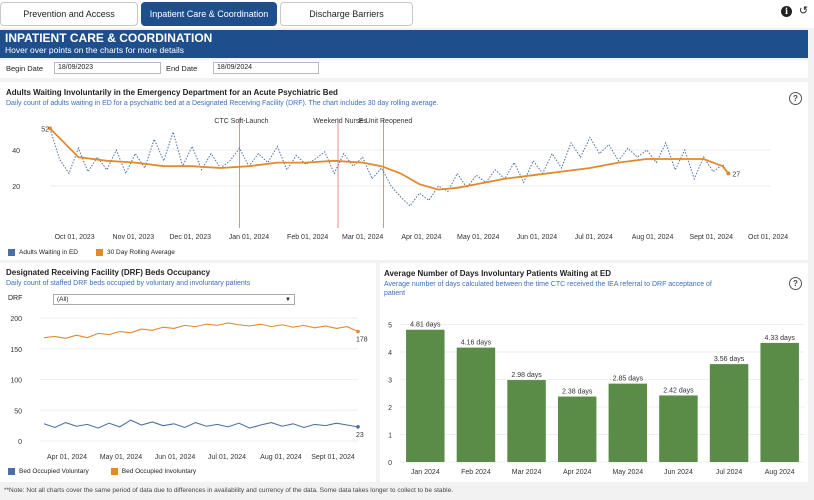 This screenshot has width=814, height=500. I want to click on x-tick-label: Jan 2024, so click(425, 472).